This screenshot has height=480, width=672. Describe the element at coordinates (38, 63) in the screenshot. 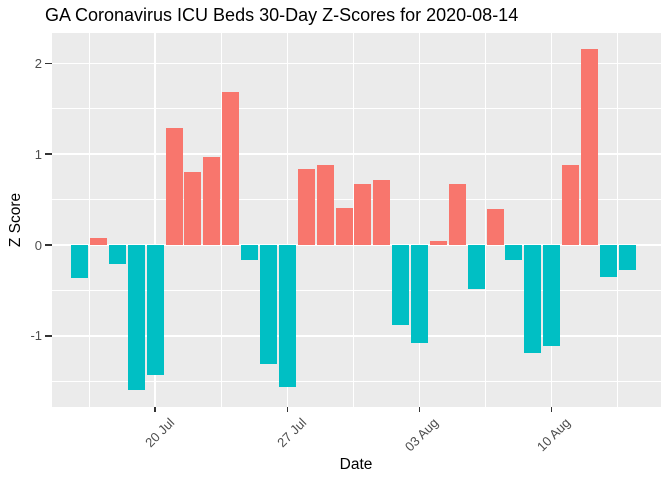

I see `y-tick-label: 2` at that location.